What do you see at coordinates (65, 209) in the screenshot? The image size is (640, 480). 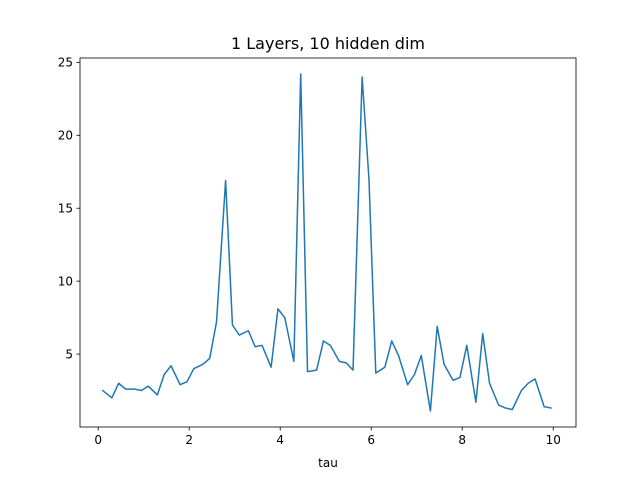 I see `y-tick-label: 15` at bounding box center [65, 209].